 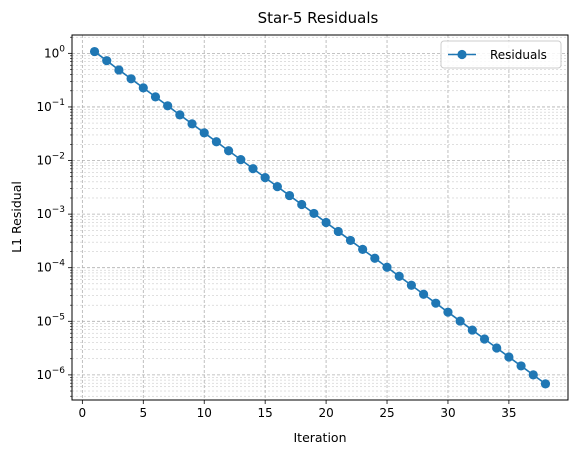 I want to click on x-tick-label: 25, so click(x=386, y=413).